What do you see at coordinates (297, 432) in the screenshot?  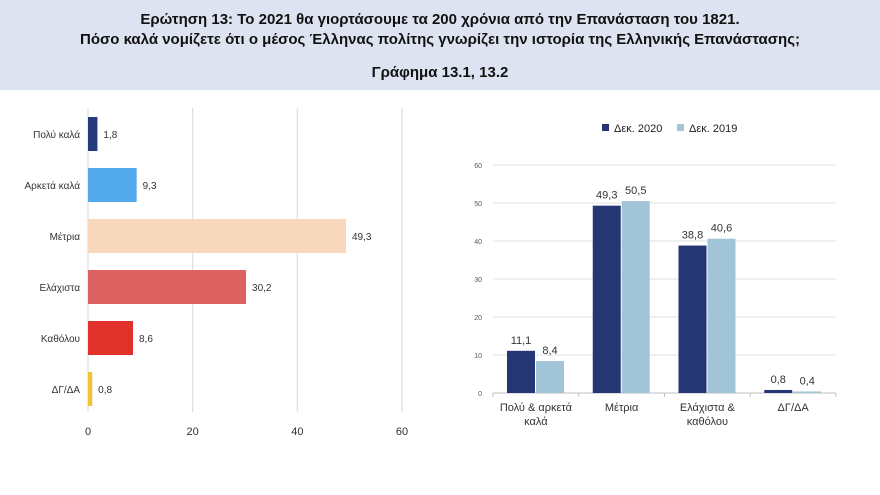 I see `x-tick-label: 40` at bounding box center [297, 432].